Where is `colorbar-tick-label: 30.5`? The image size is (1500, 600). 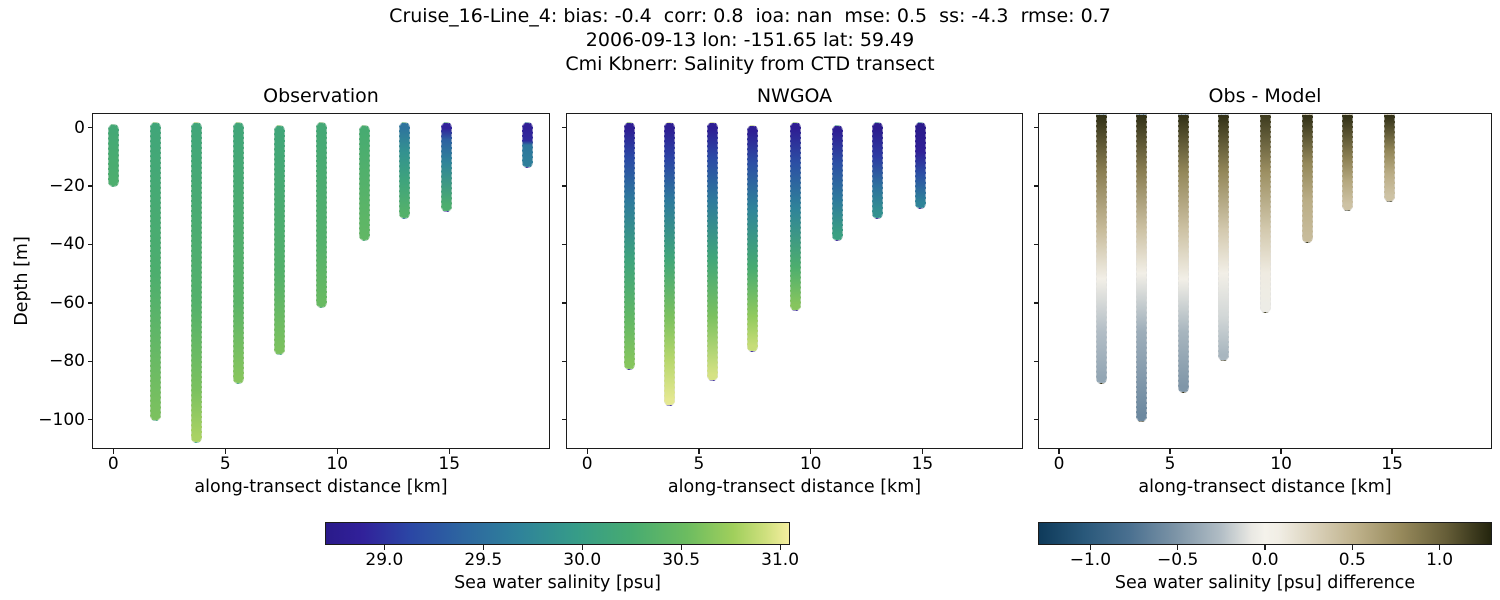 colorbar-tick-label: 30.5 is located at coordinates (681, 560).